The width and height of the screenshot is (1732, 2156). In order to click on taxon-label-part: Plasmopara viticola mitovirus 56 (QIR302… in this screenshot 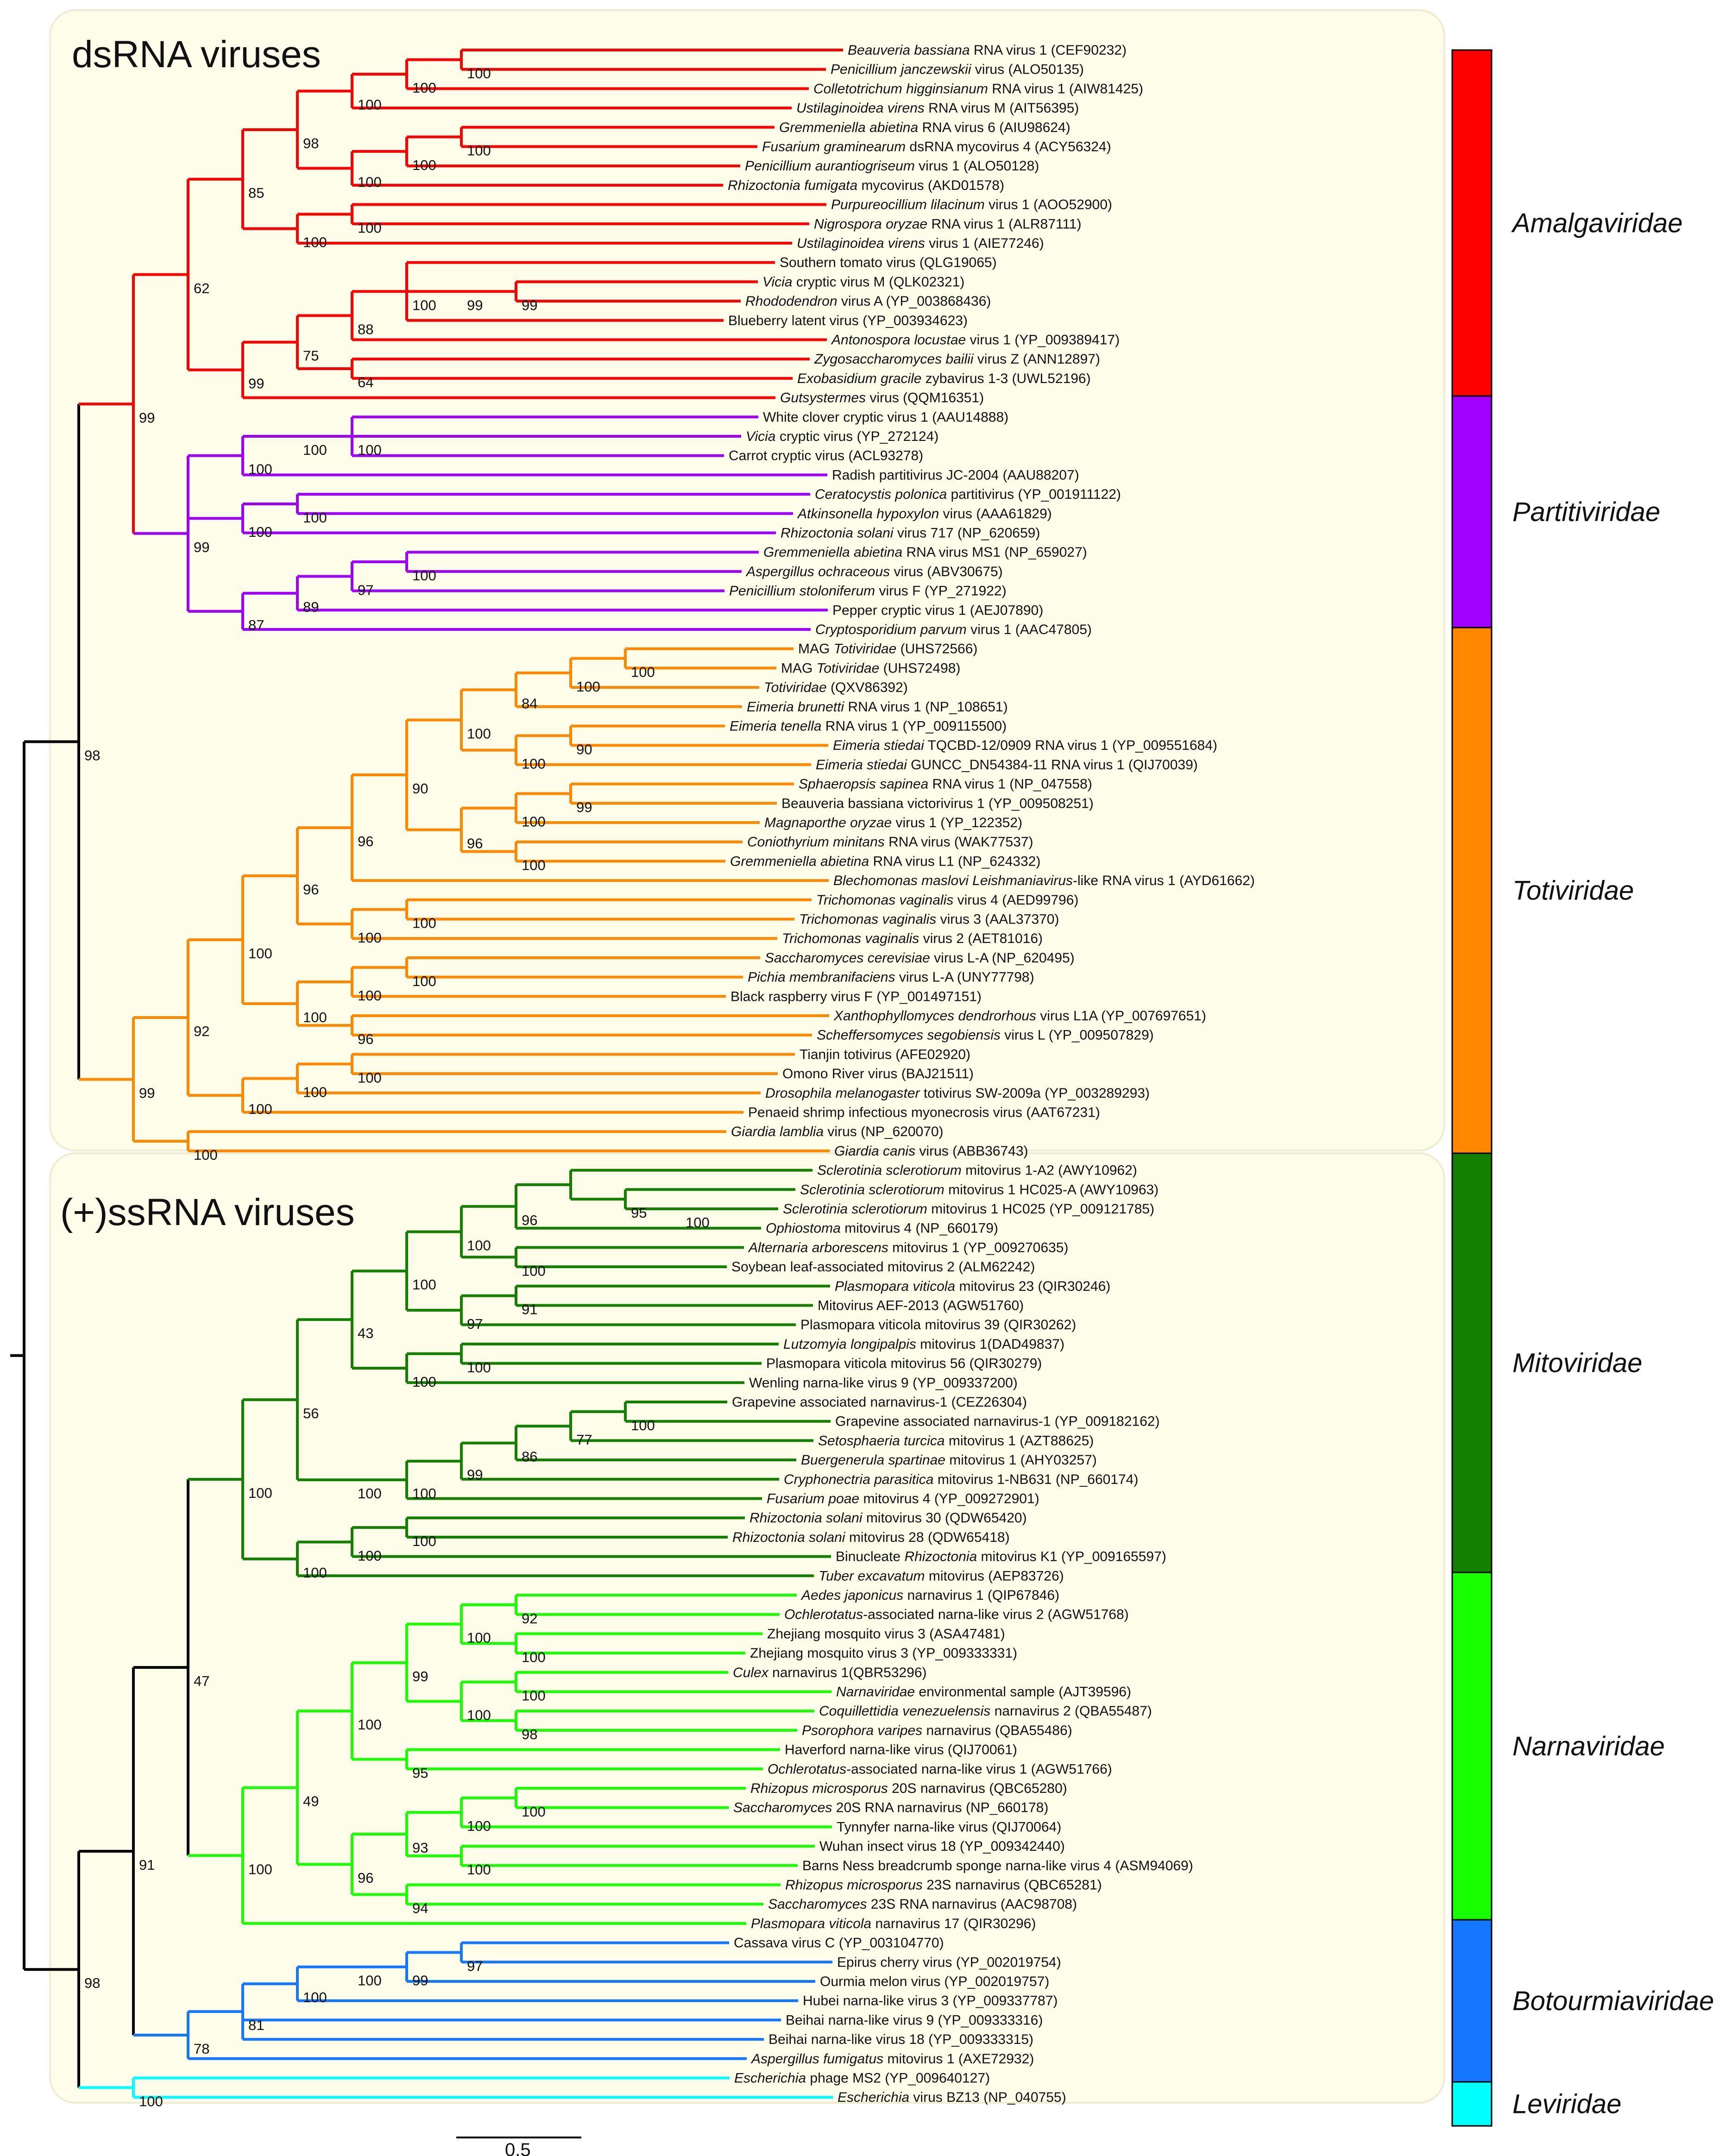, I will do `click(904, 1363)`.